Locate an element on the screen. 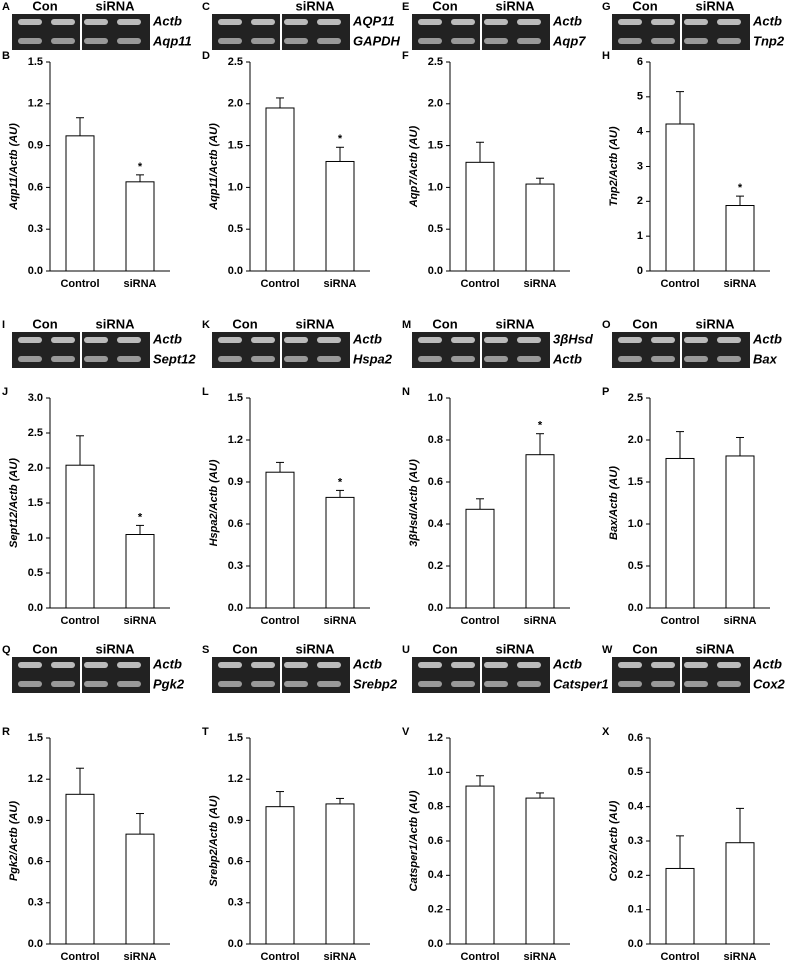 The width and height of the screenshot is (800, 965). gene-label: Pgk2 is located at coordinates (169, 683).